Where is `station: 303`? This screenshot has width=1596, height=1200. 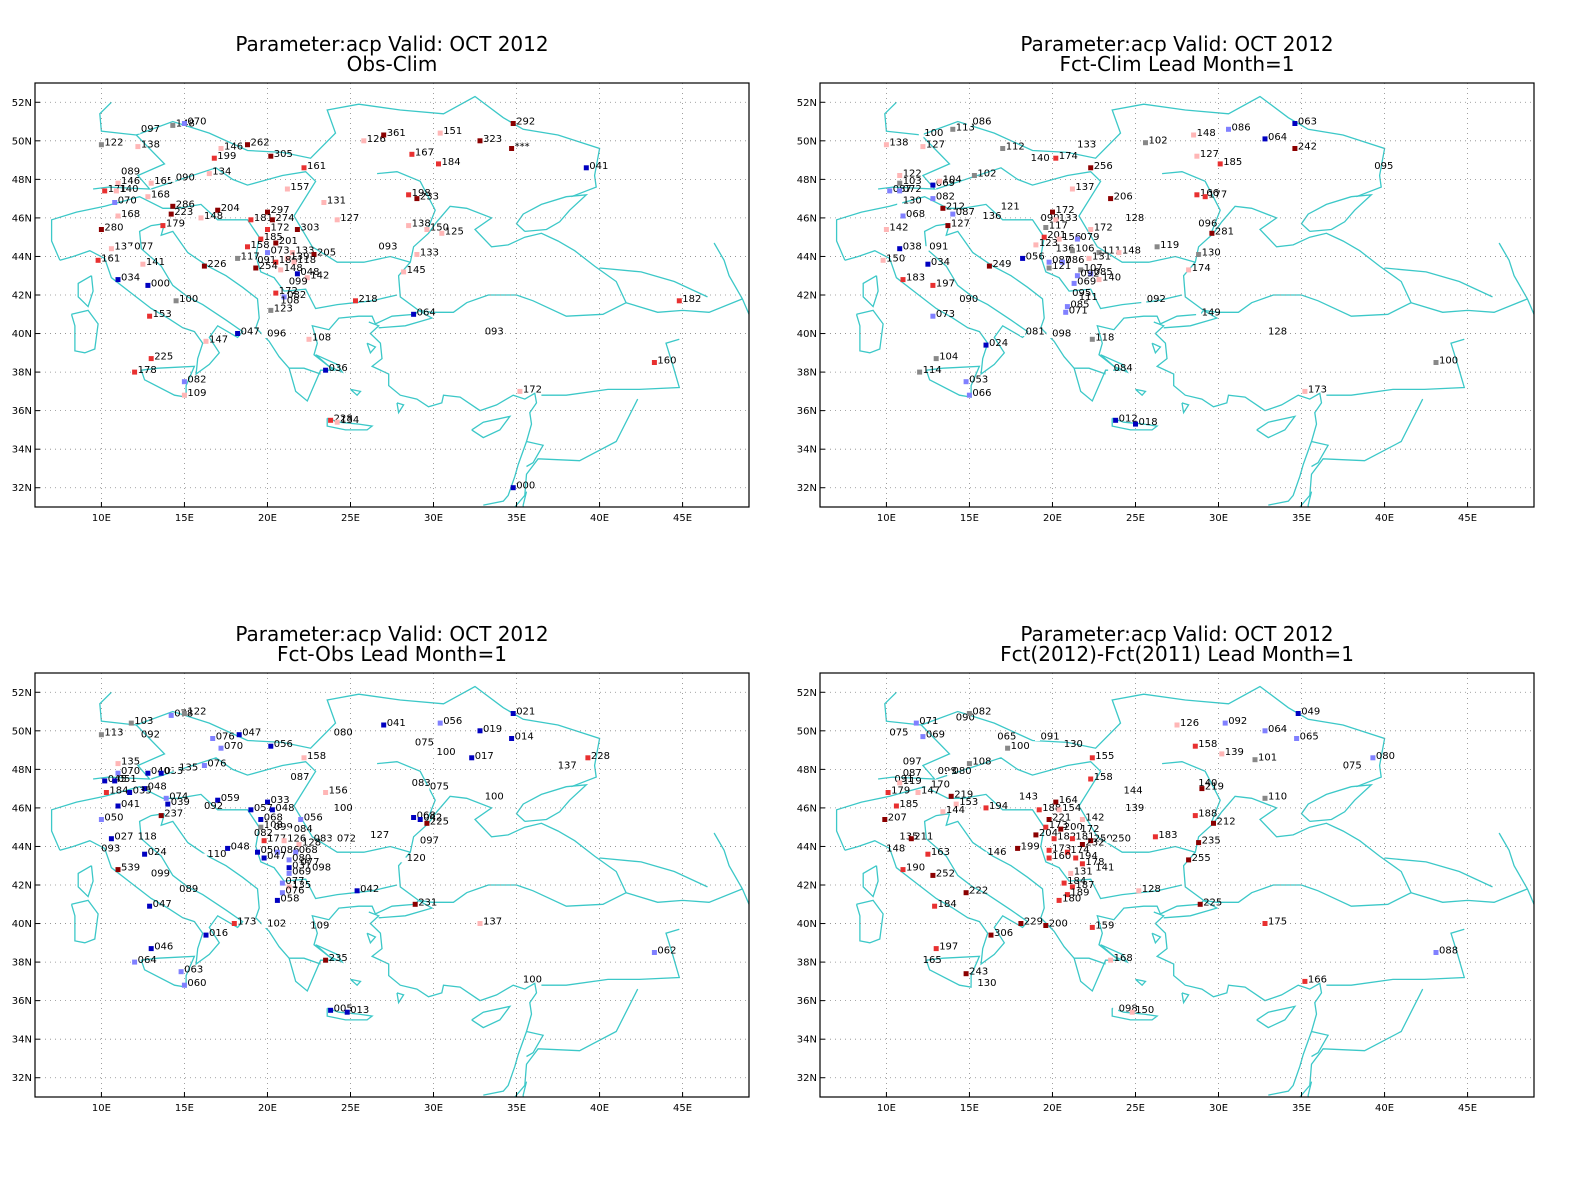
station: 303 is located at coordinates (306, 228).